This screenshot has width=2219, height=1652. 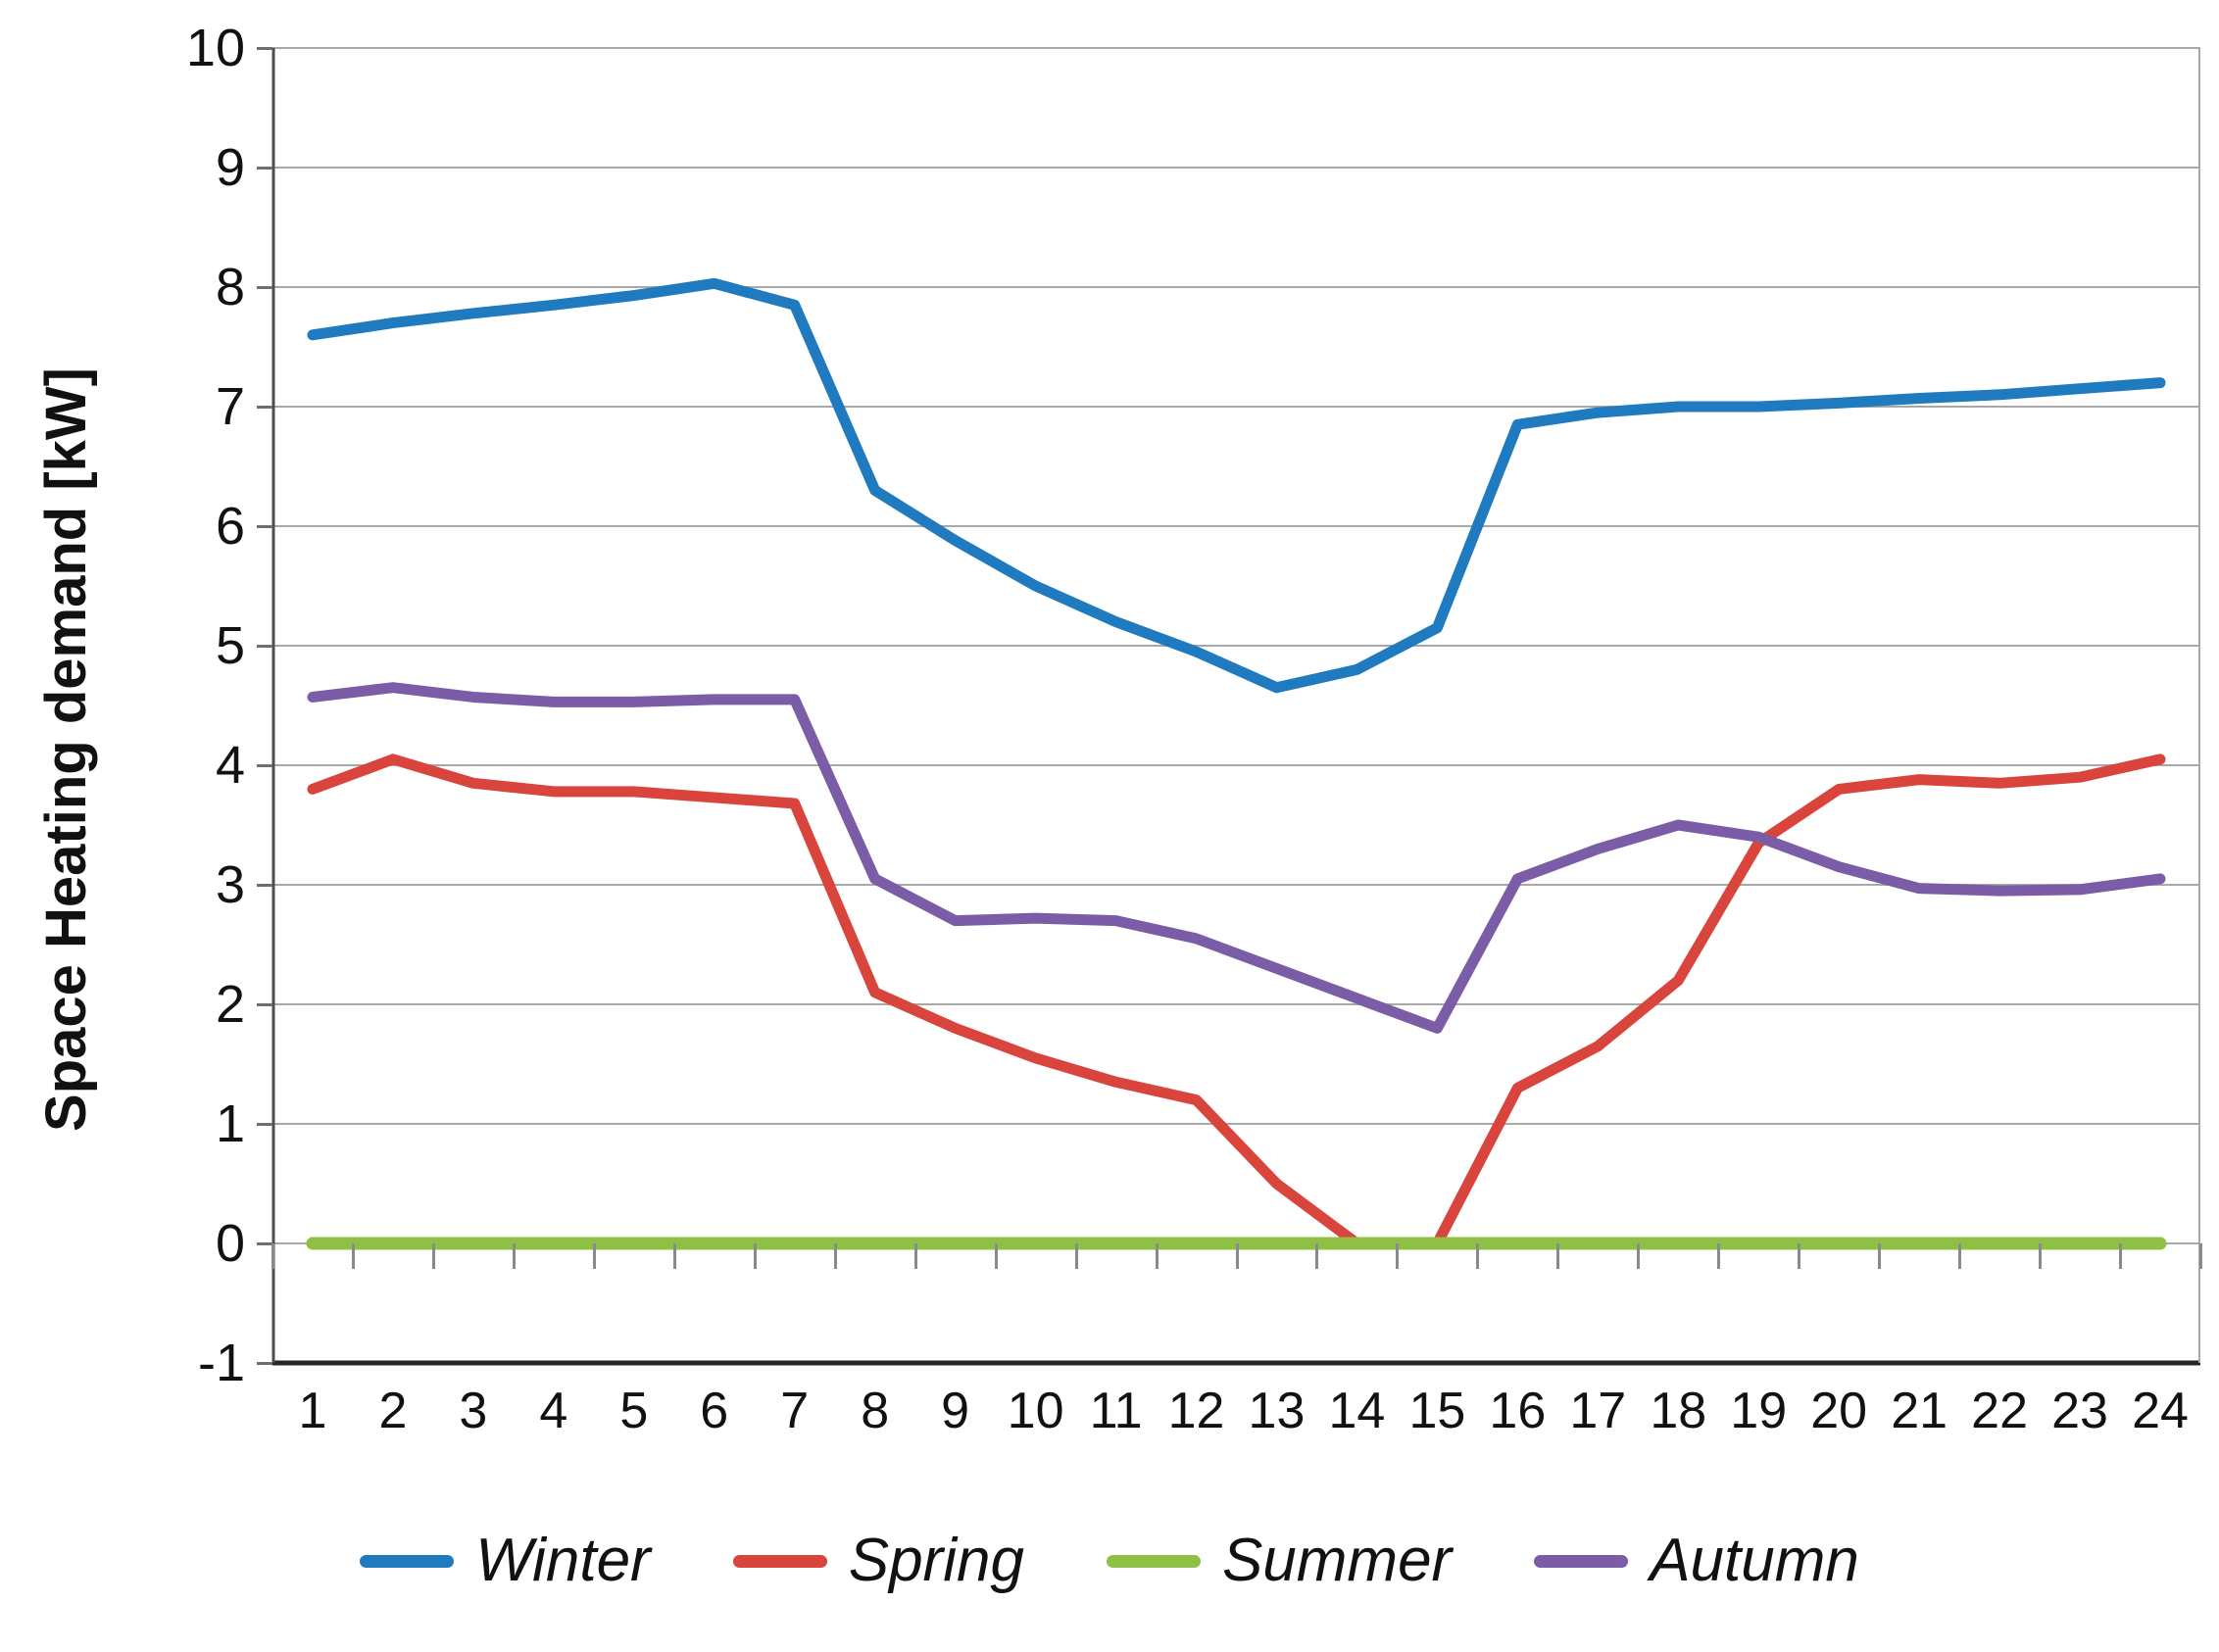 I want to click on y-axis-tick-label: 1, so click(x=230, y=1123).